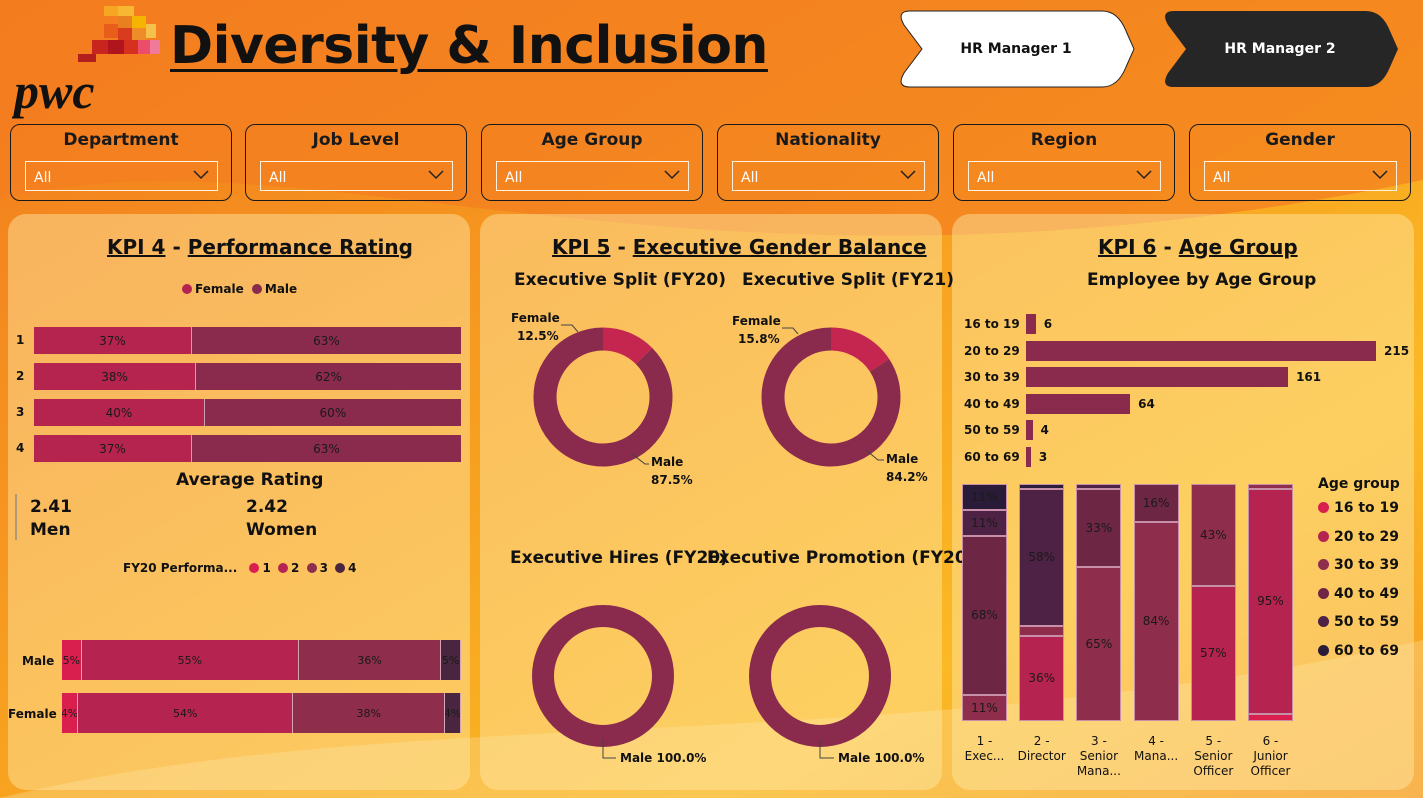 The height and width of the screenshot is (798, 1423). Describe the element at coordinates (1099, 643) in the screenshot. I see `age-column-segment: 65%` at that location.